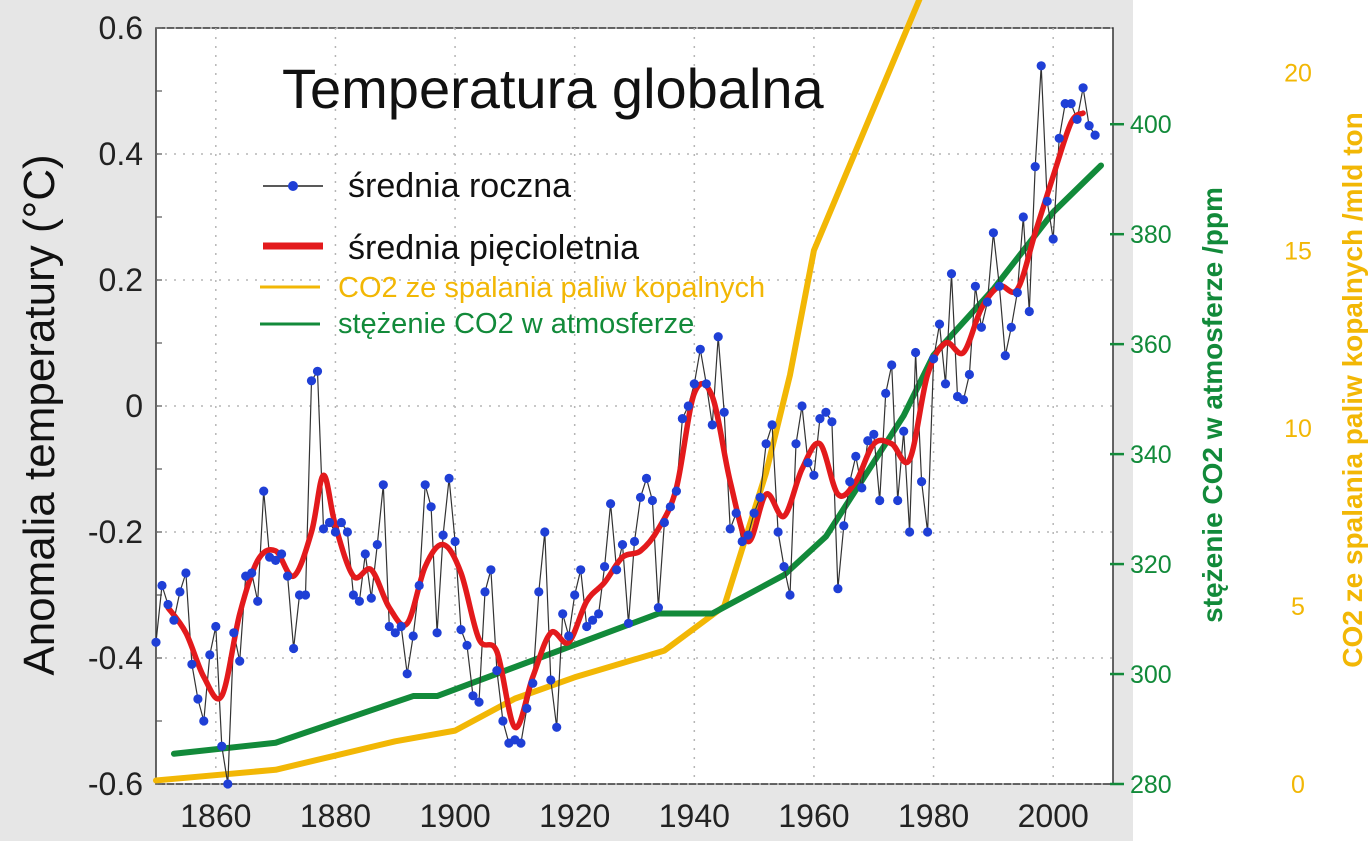 Image resolution: width=1369 pixels, height=841 pixels. I want to click on chart-title: Temperatura globalna, so click(553, 88).